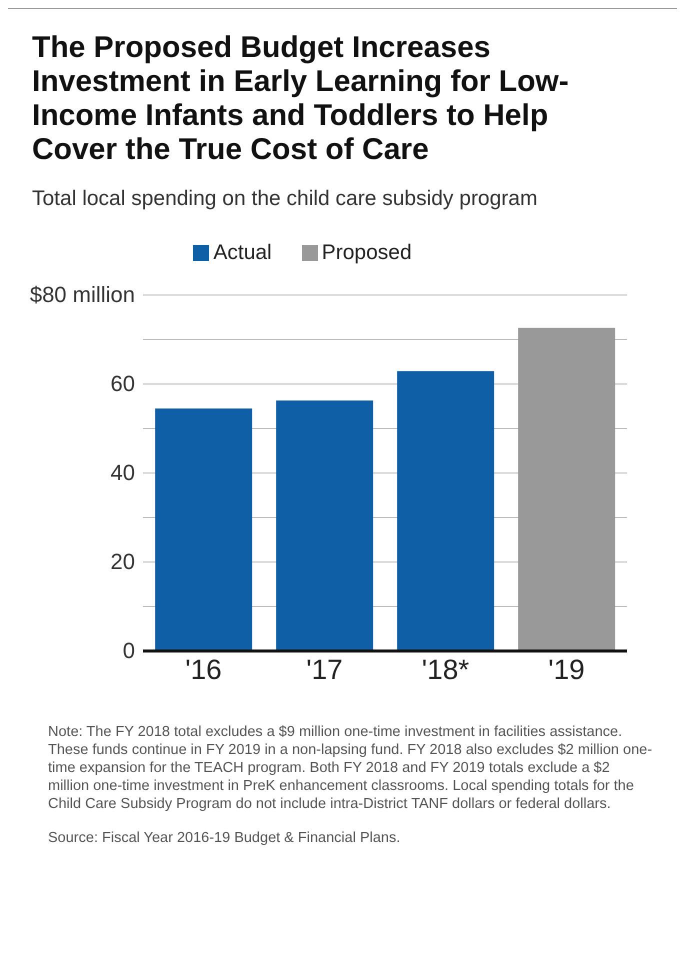  I want to click on source-note: Source: Fiscal Year 2016-19 Budget & Financial Plans., so click(225, 838).